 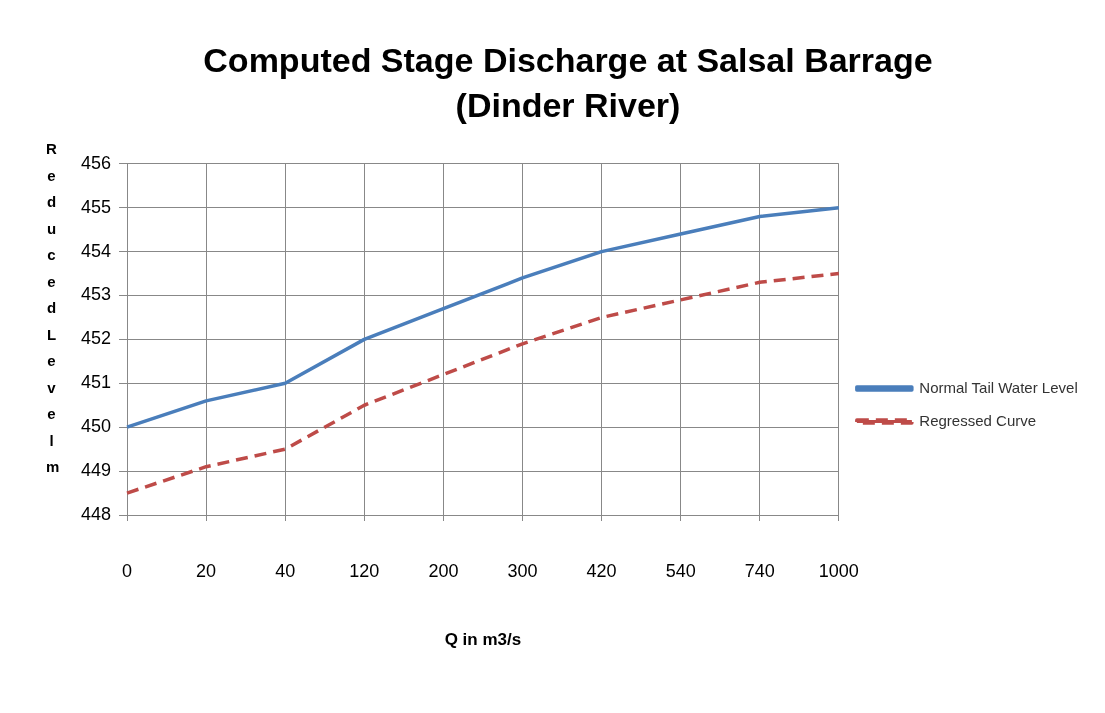 What do you see at coordinates (96, 382) in the screenshot?
I see `y-tick-label: 451` at bounding box center [96, 382].